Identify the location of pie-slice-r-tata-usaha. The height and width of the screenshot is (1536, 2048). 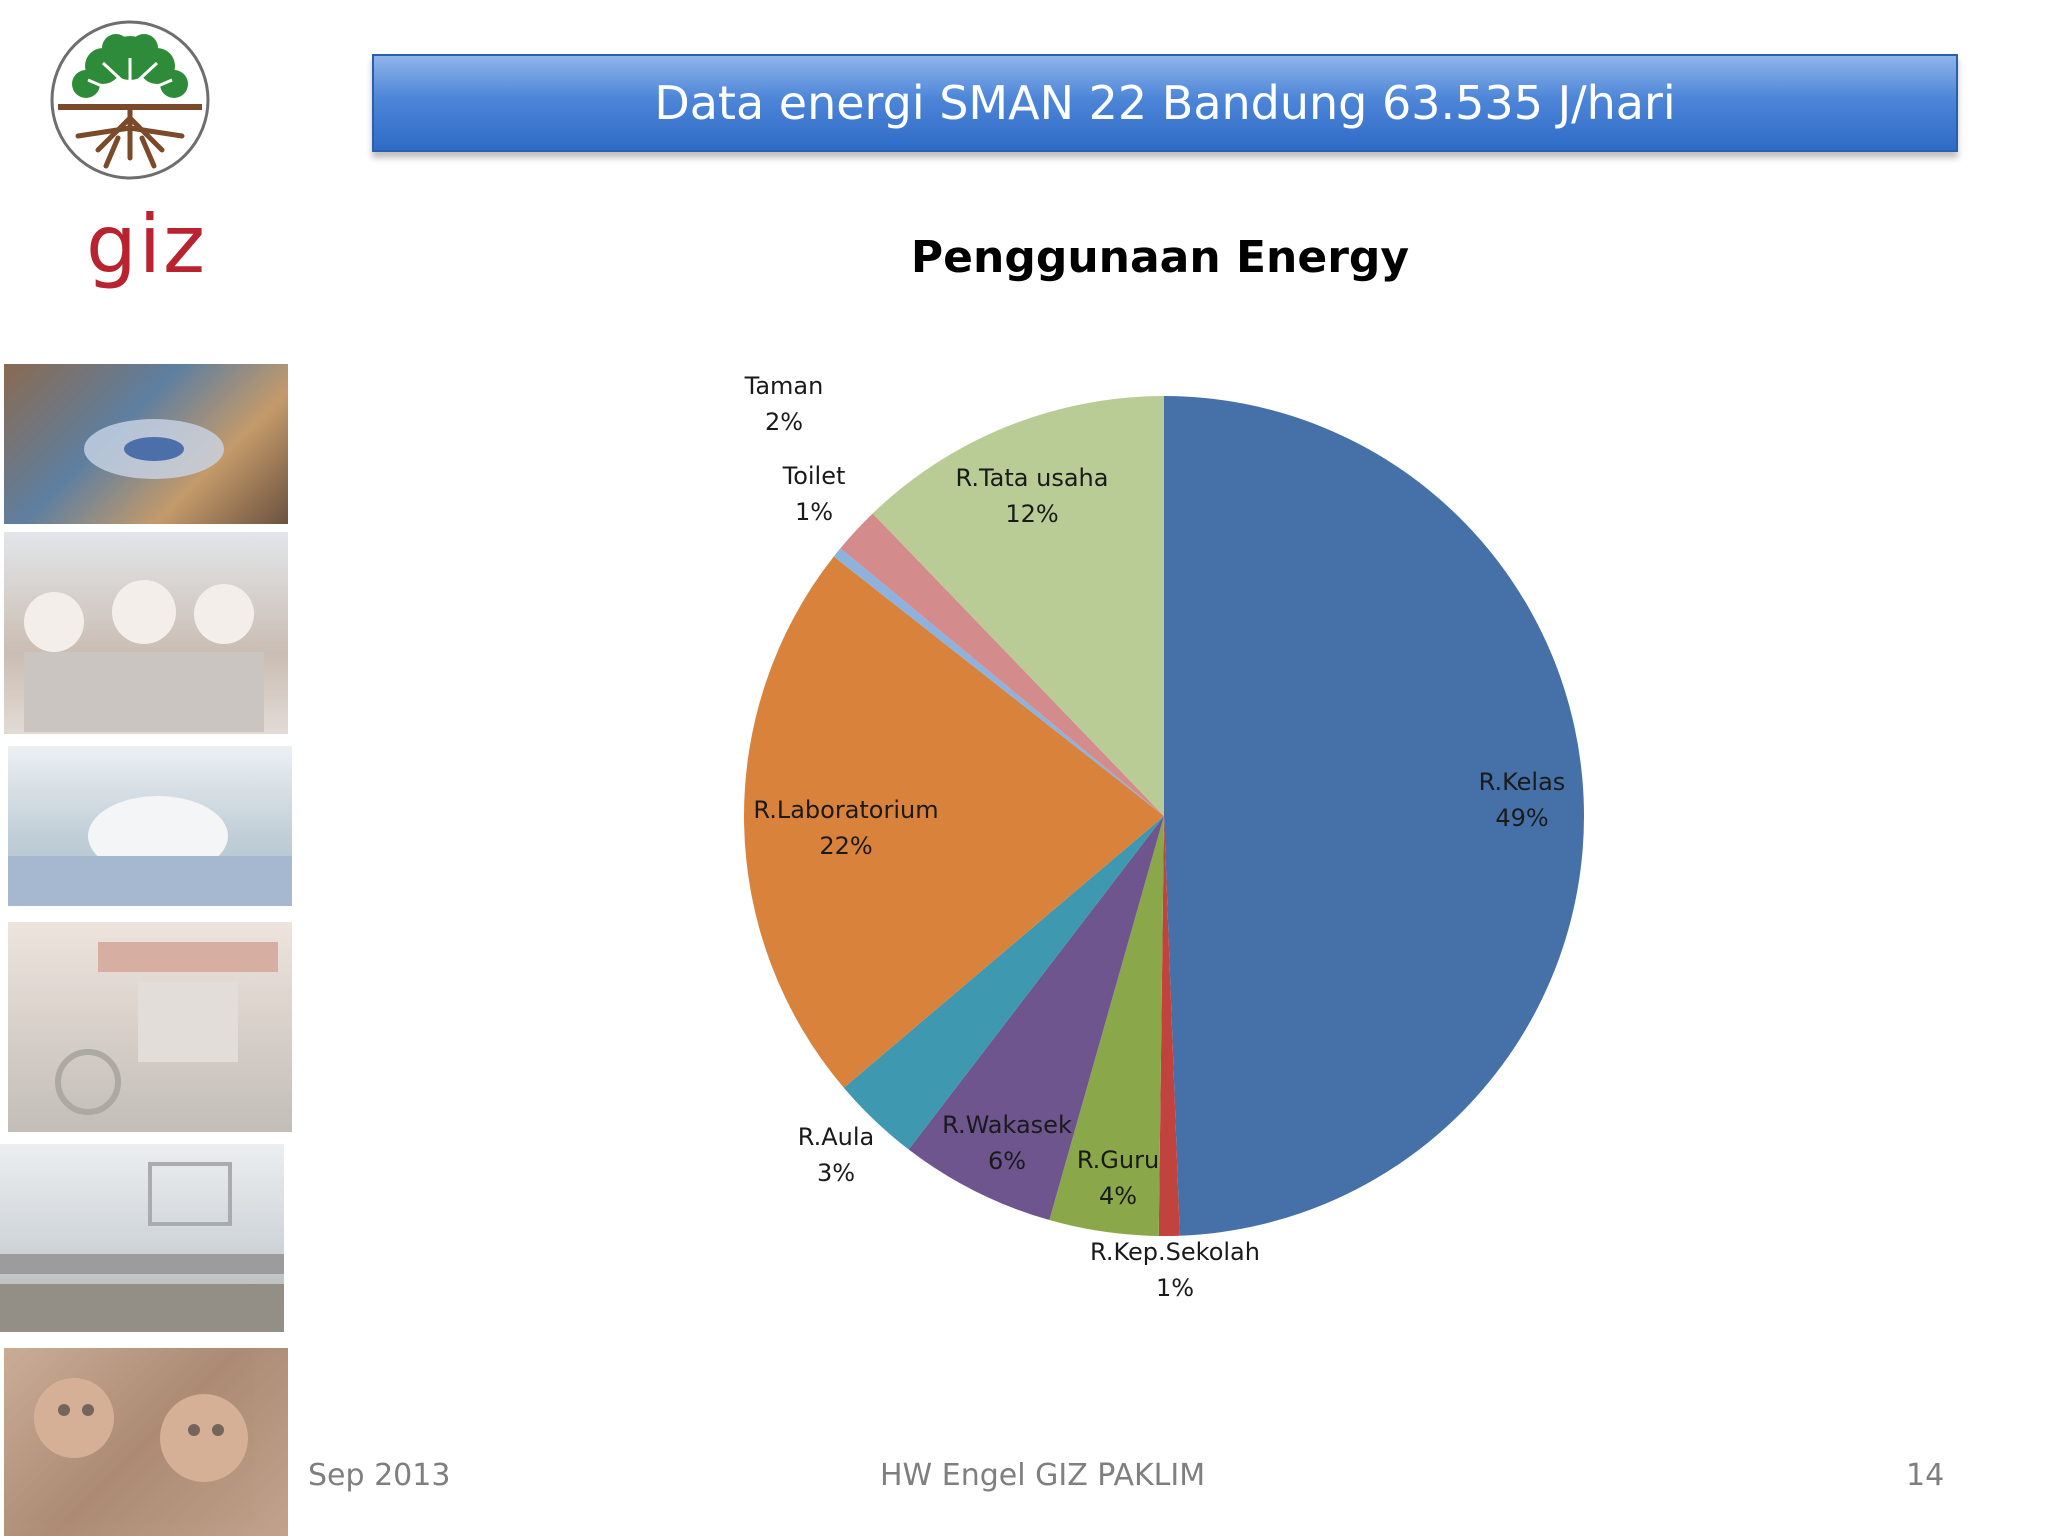
(1018, 606).